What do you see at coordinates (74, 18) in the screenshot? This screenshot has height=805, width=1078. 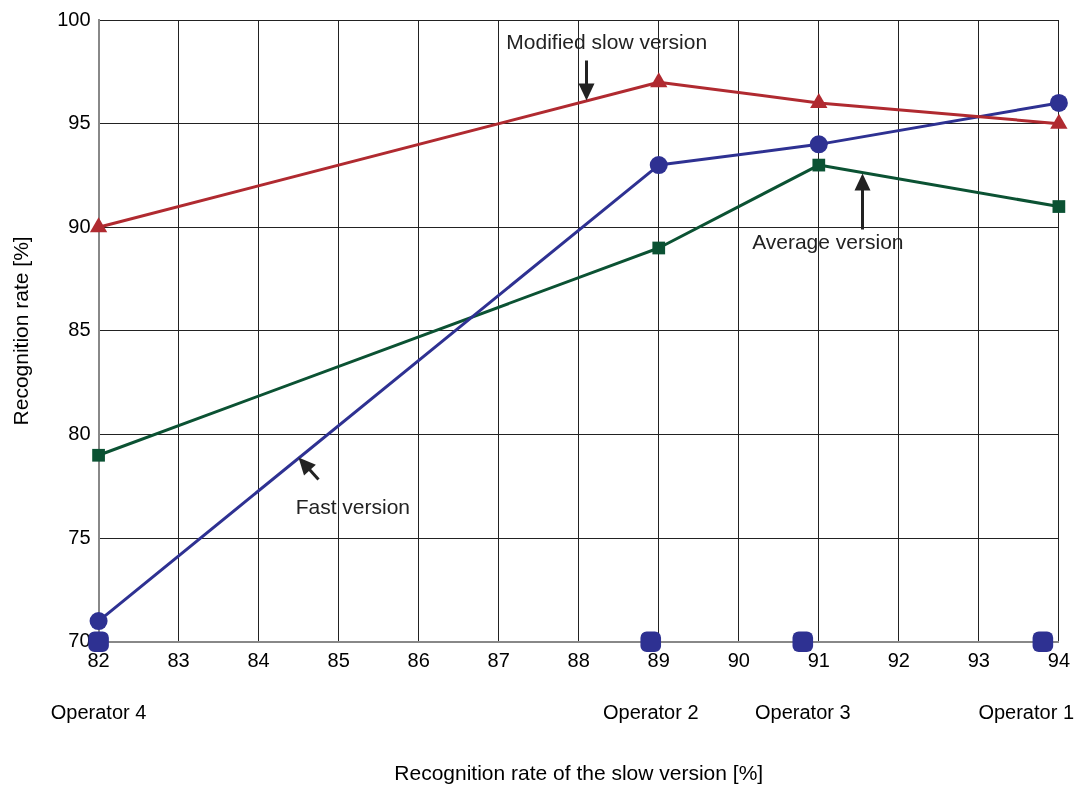 I see `y-tick-label: 100` at bounding box center [74, 18].